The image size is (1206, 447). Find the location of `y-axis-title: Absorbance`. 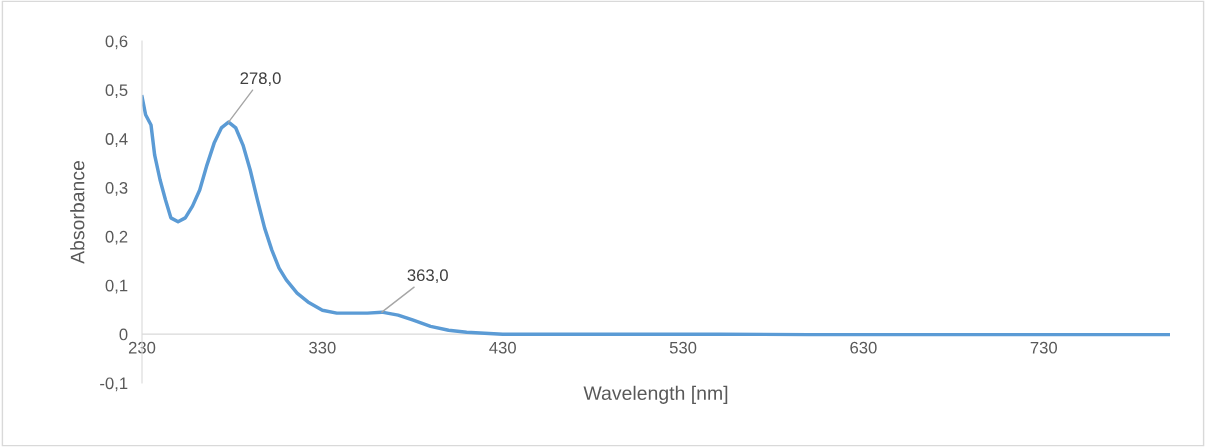

y-axis-title: Absorbance is located at coordinates (77, 212).